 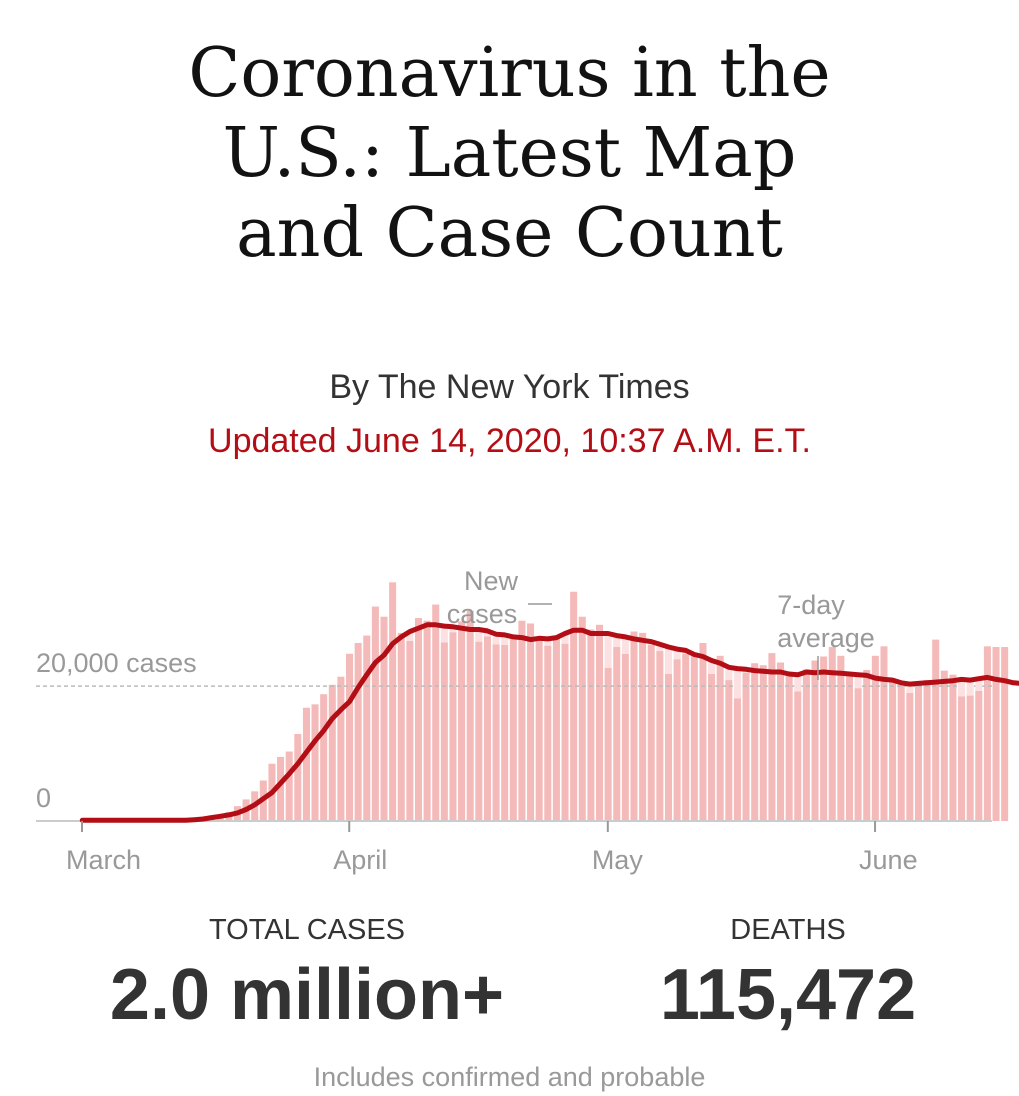 What do you see at coordinates (360, 860) in the screenshot?
I see `x-tick-label: April` at bounding box center [360, 860].